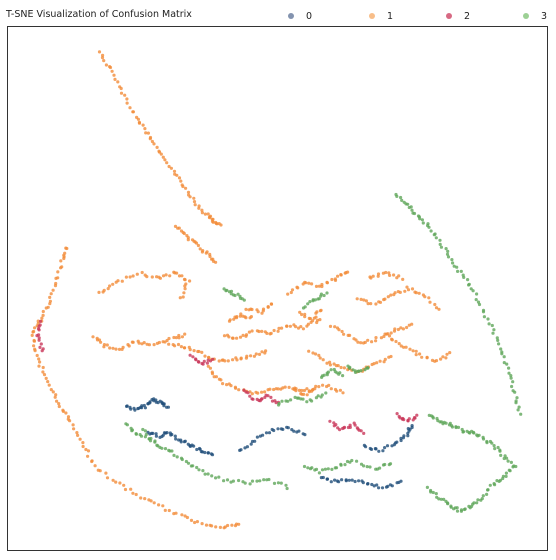 This screenshot has width=556, height=560. Describe the element at coordinates (99, 14) in the screenshot. I see `chart-title: T-SNE Visualization of Confusion Matrix` at that location.